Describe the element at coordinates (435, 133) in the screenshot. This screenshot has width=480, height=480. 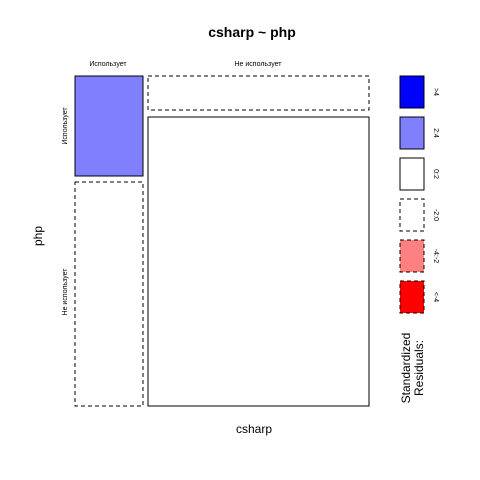
I see `legend-label-1: 2:4` at that location.